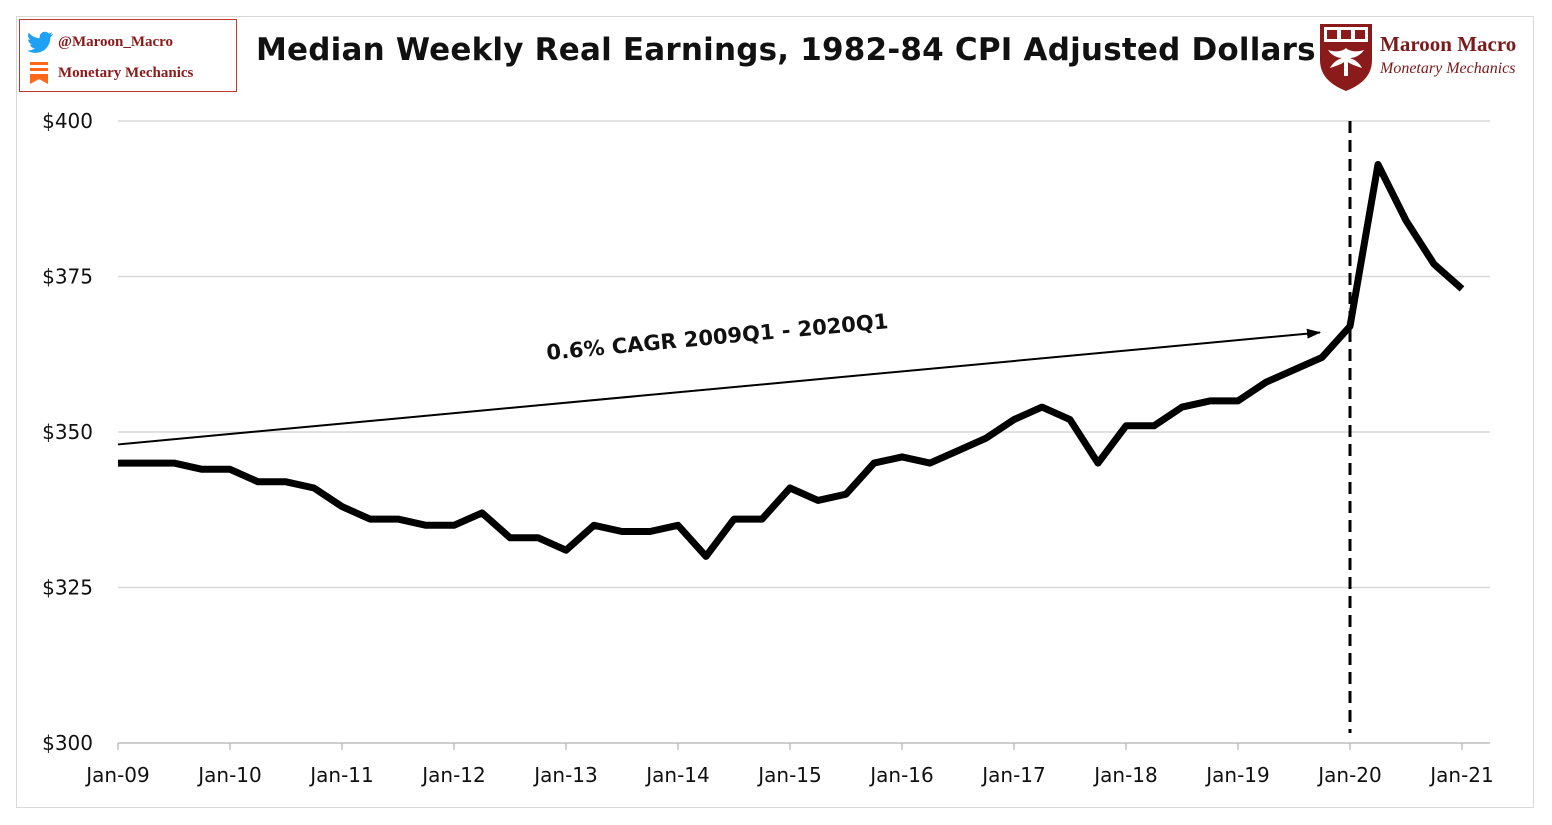 The height and width of the screenshot is (825, 1552). I want to click on twitter-link: @Maroon_Macro, so click(100, 42).